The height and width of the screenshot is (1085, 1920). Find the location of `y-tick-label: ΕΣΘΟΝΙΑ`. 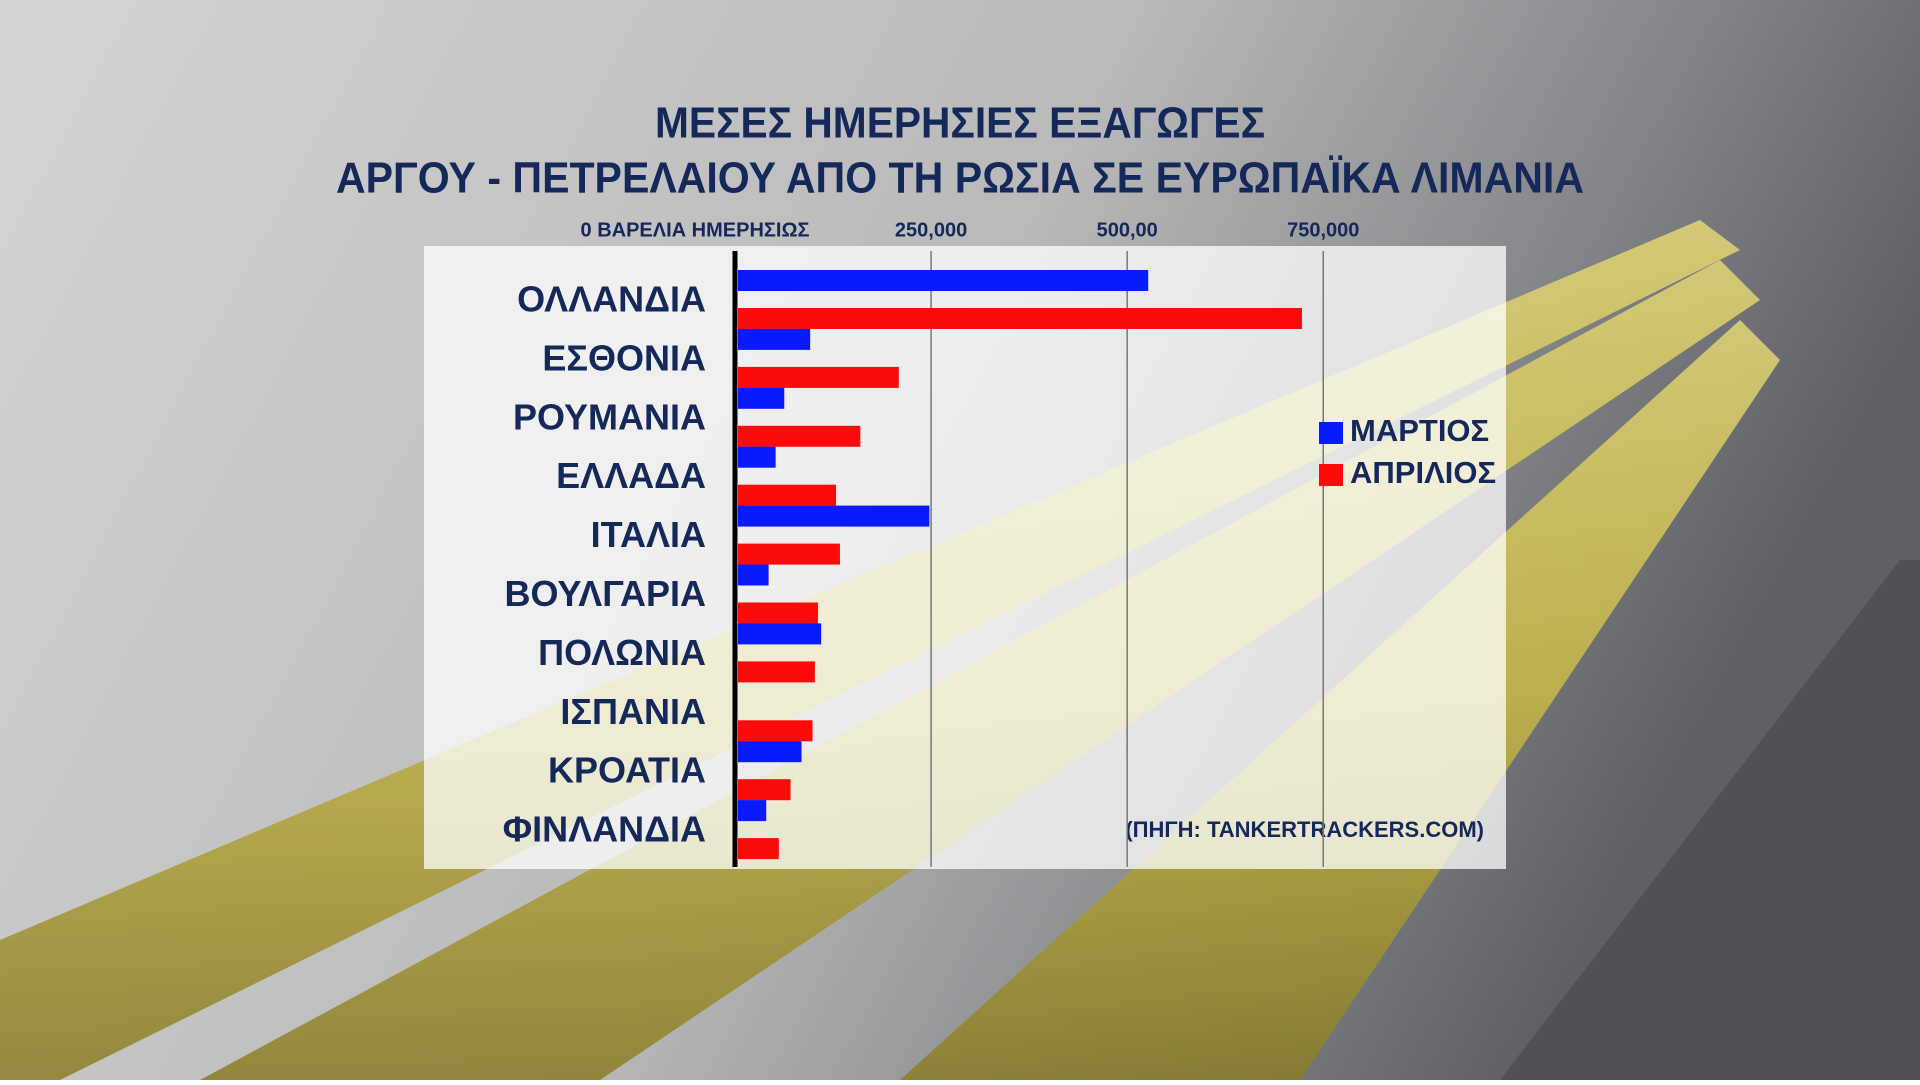

y-tick-label: ΕΣΘΟΝΙΑ is located at coordinates (624, 357).